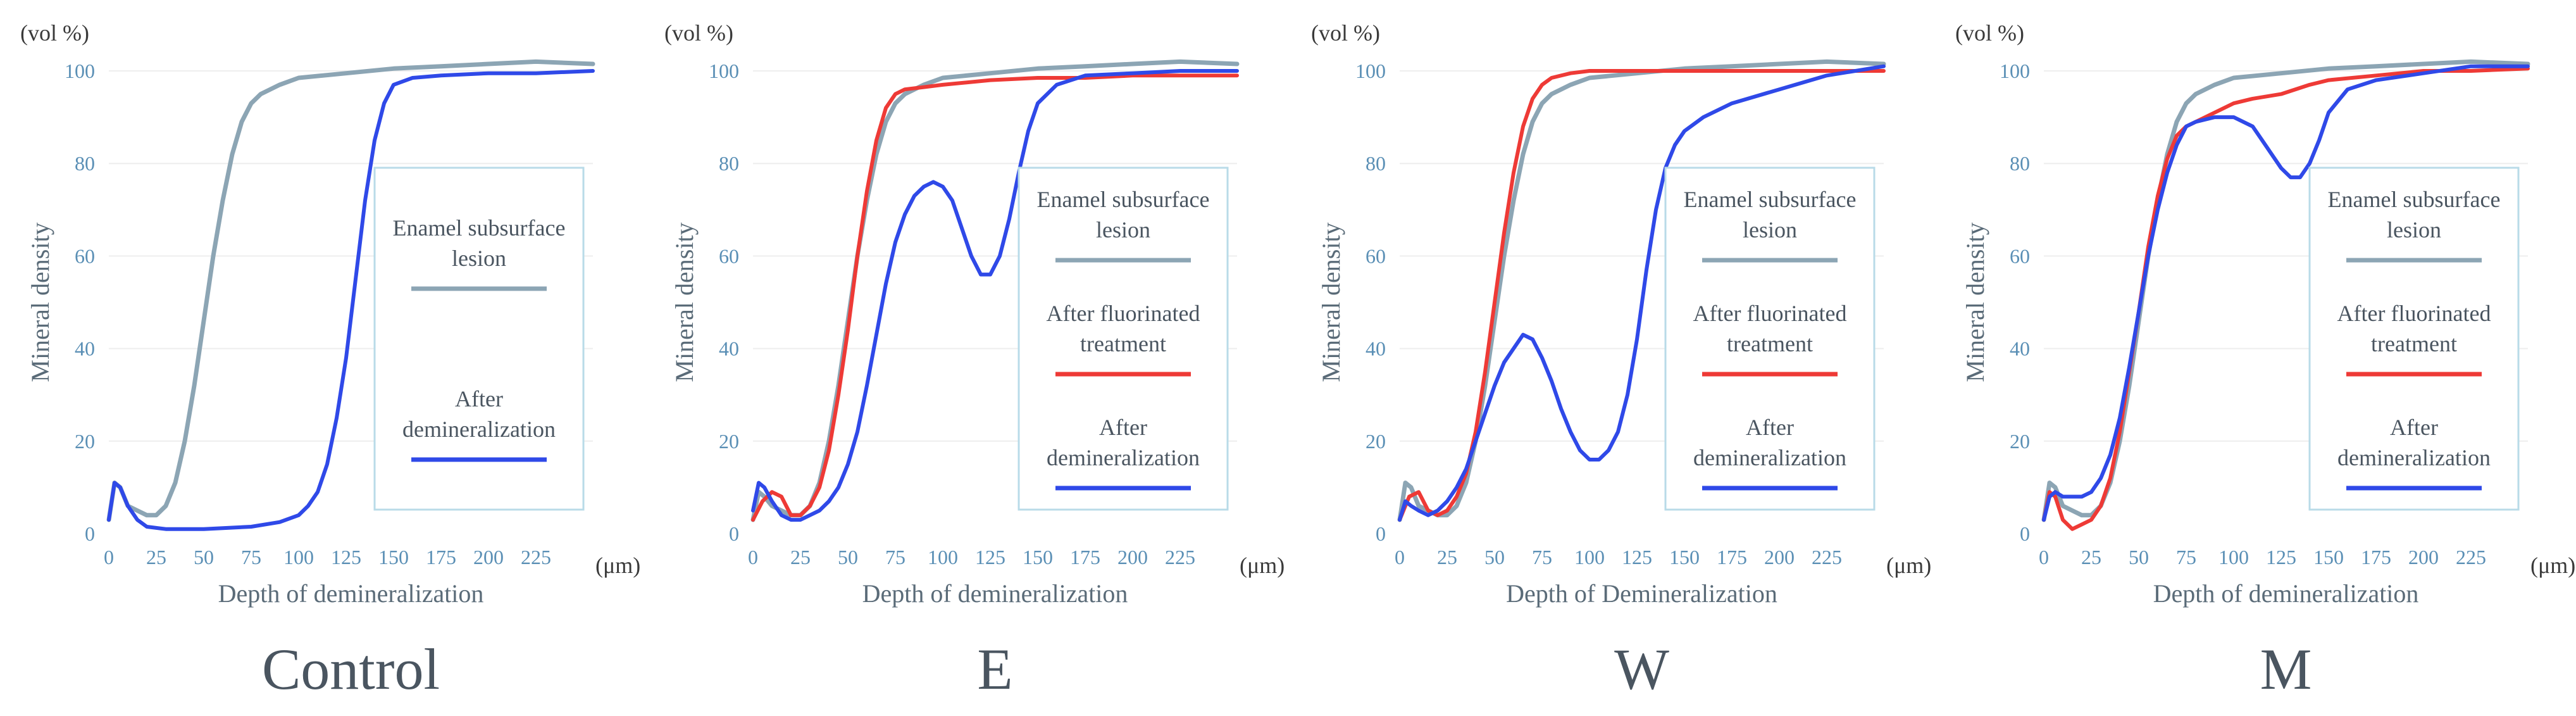 The height and width of the screenshot is (716, 2576). I want to click on panel-label: M, so click(2286, 669).